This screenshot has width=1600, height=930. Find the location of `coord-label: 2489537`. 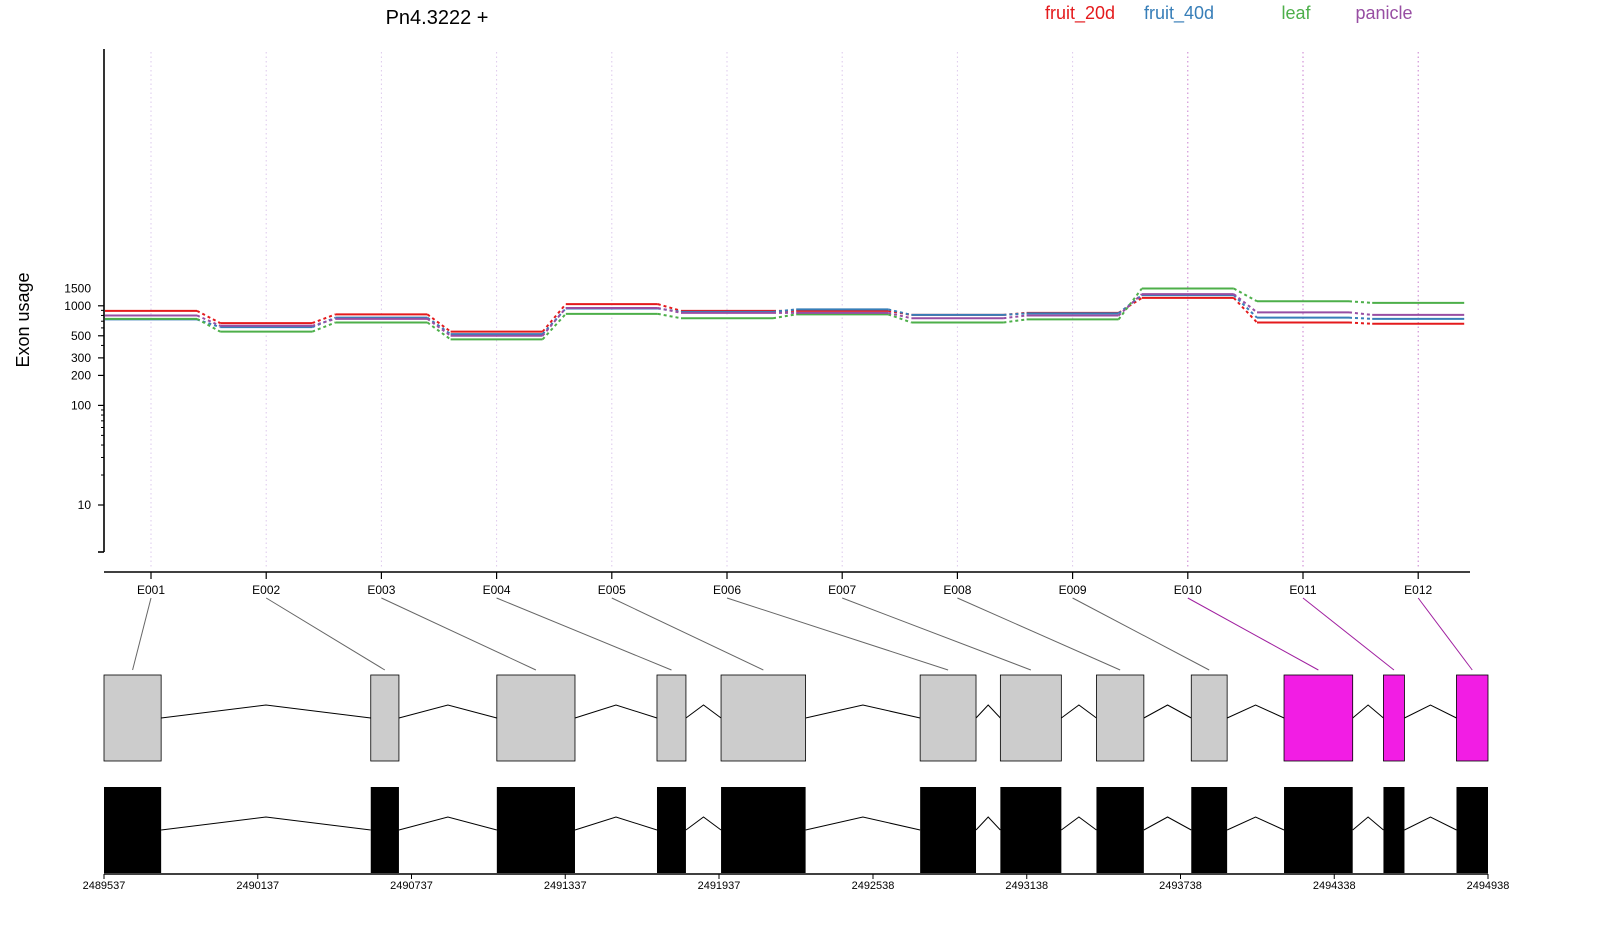

coord-label: 2489537 is located at coordinates (104, 886).